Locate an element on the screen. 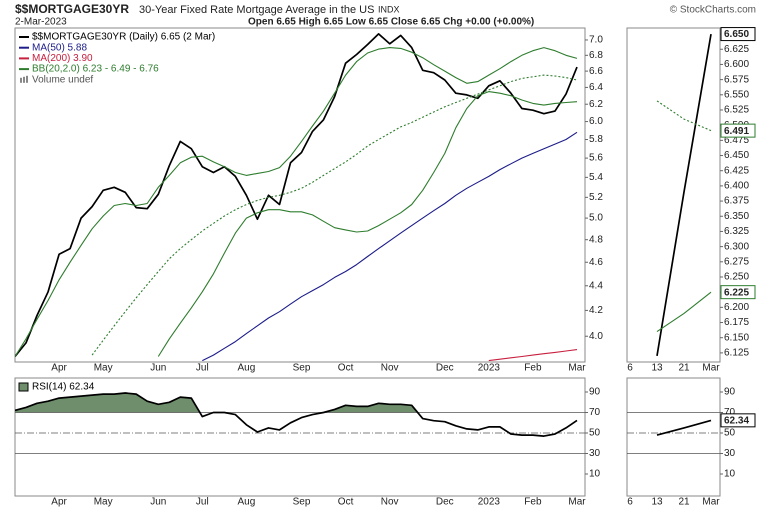 The width and height of the screenshot is (770, 507). y-tick-label: 4.6 is located at coordinates (596, 262).